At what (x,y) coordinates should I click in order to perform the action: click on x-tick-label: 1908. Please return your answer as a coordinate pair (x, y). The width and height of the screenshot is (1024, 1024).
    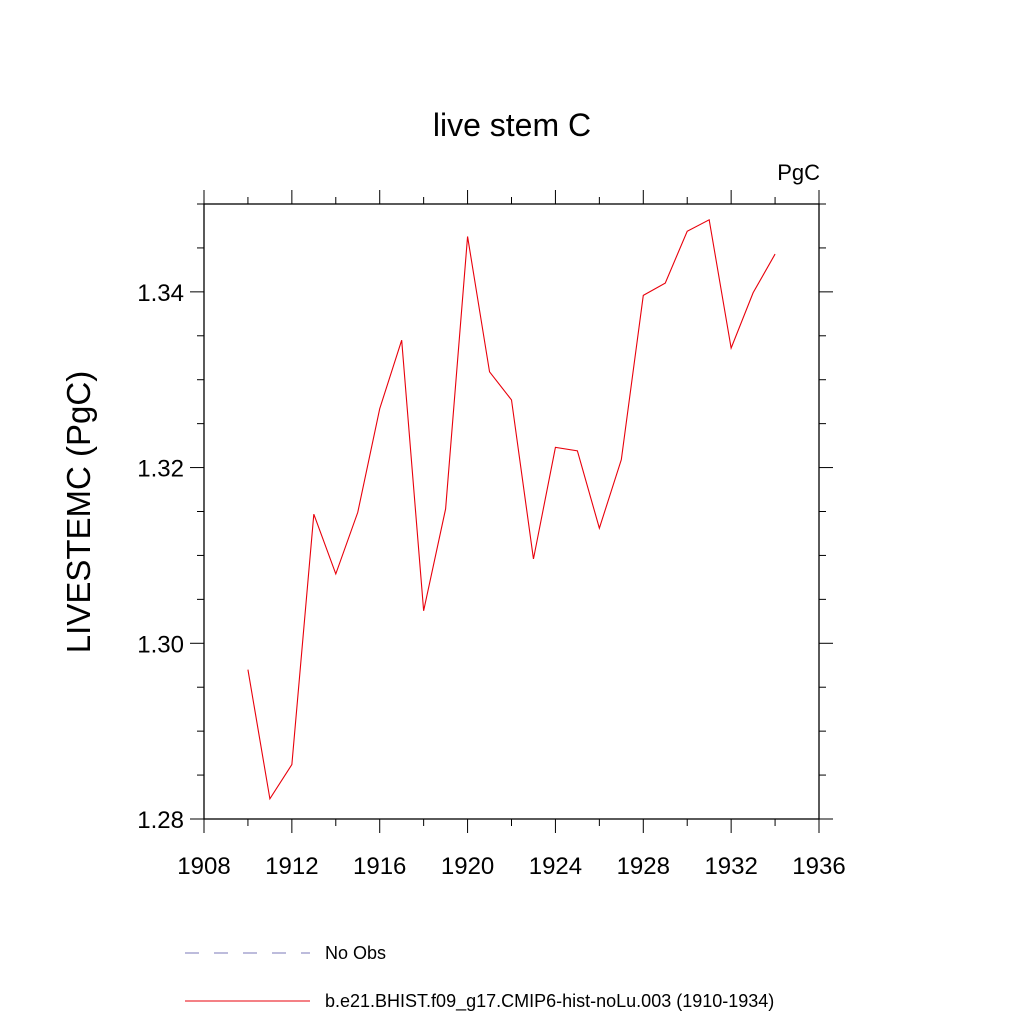
    Looking at the image, I should click on (203, 866).